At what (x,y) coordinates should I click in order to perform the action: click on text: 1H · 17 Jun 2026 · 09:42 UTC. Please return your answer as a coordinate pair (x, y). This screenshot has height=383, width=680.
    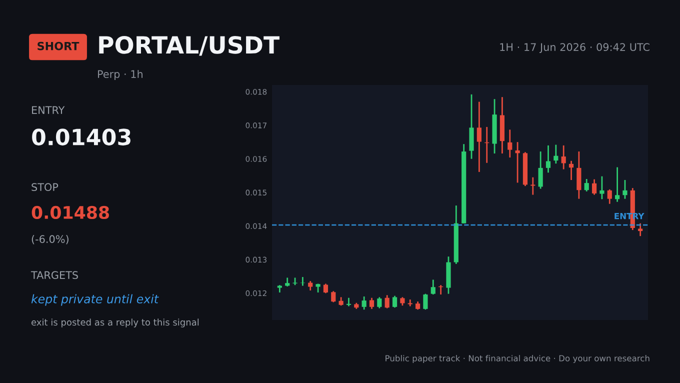
    Looking at the image, I should click on (575, 48).